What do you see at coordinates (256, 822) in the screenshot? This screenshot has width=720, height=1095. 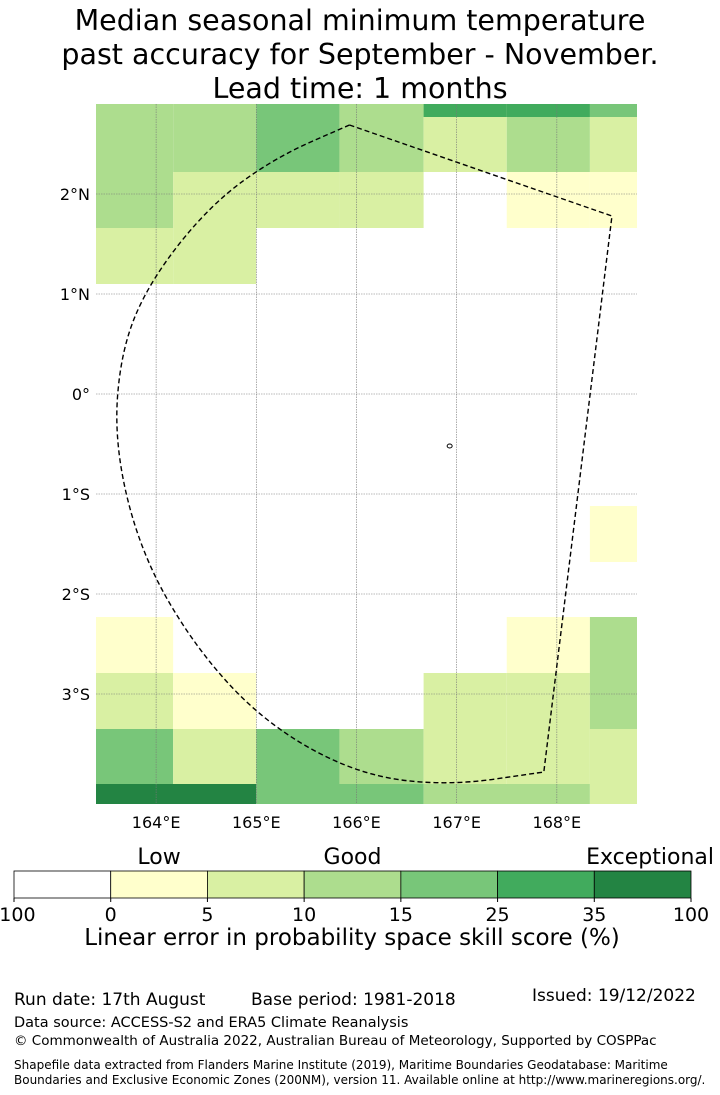 I see `lon-tick-label: 165°E` at bounding box center [256, 822].